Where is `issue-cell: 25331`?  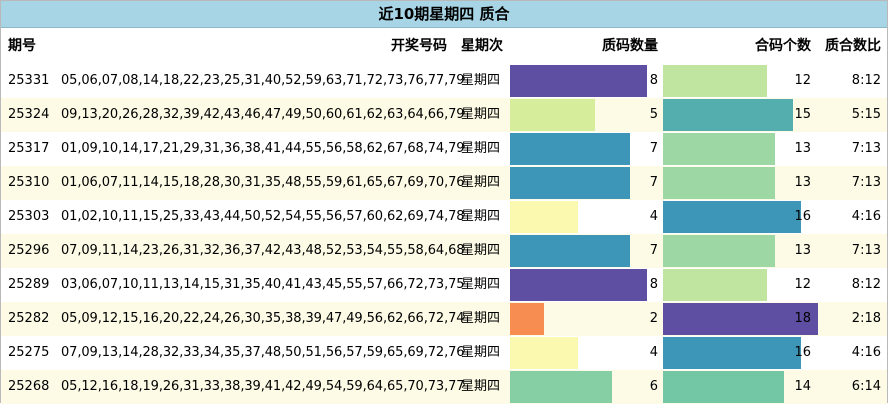
issue-cell: 25331 is located at coordinates (29, 80).